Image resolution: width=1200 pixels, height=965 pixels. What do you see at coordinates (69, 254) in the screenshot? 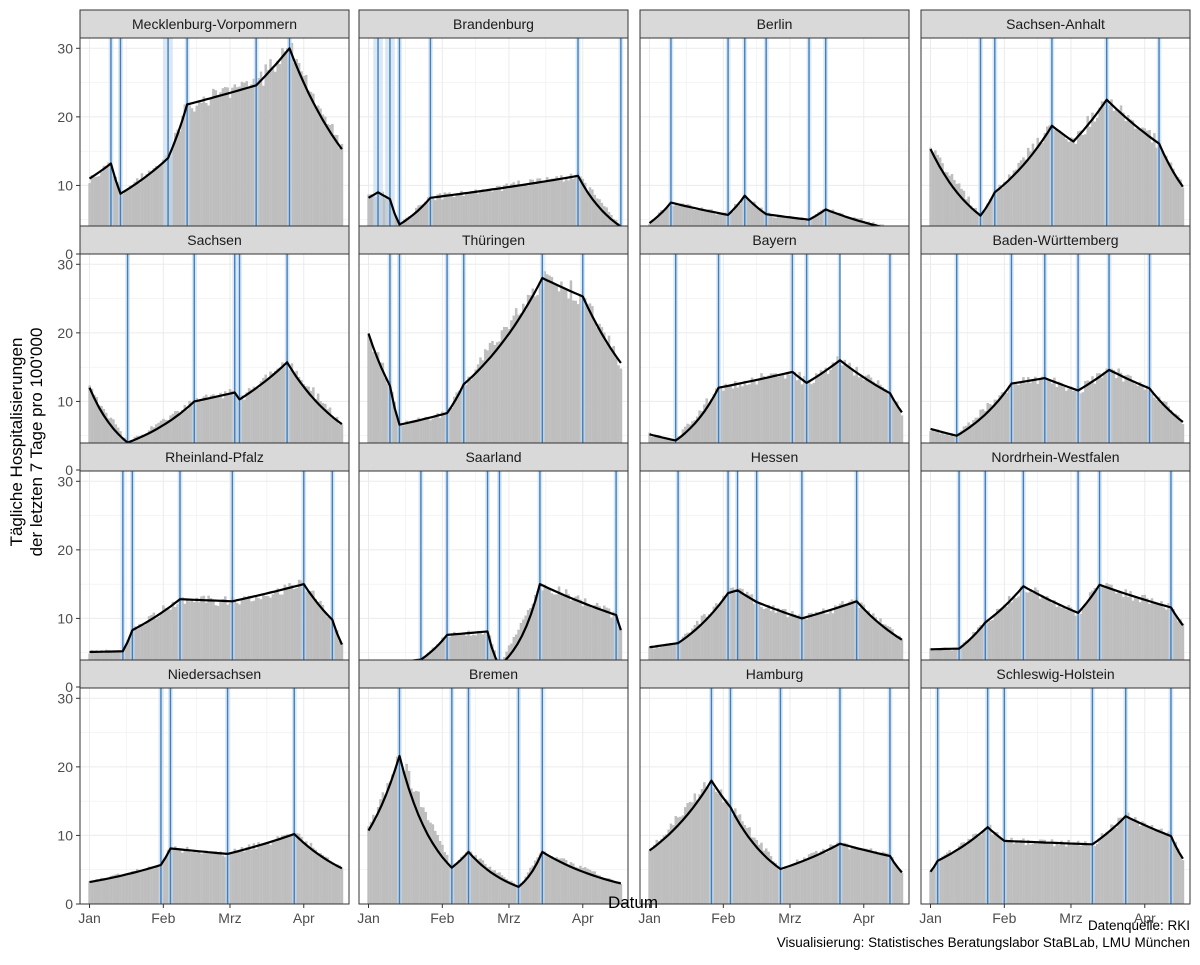
I see `y-tick-label: 0` at bounding box center [69, 254].